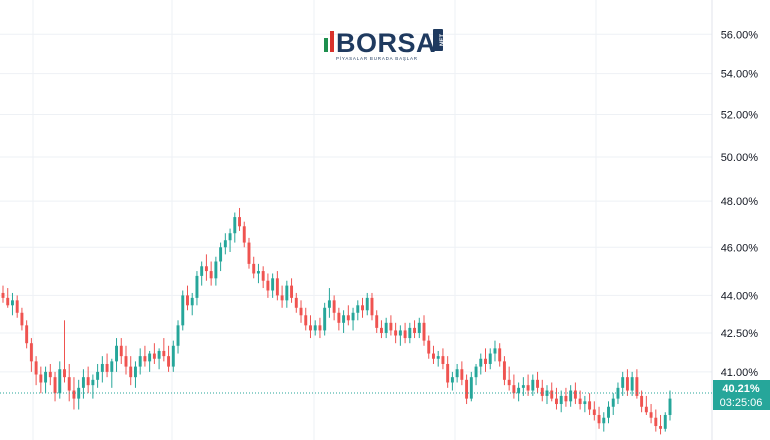 This screenshot has width=770, height=440. I want to click on logo-red-bar, so click(332, 41).